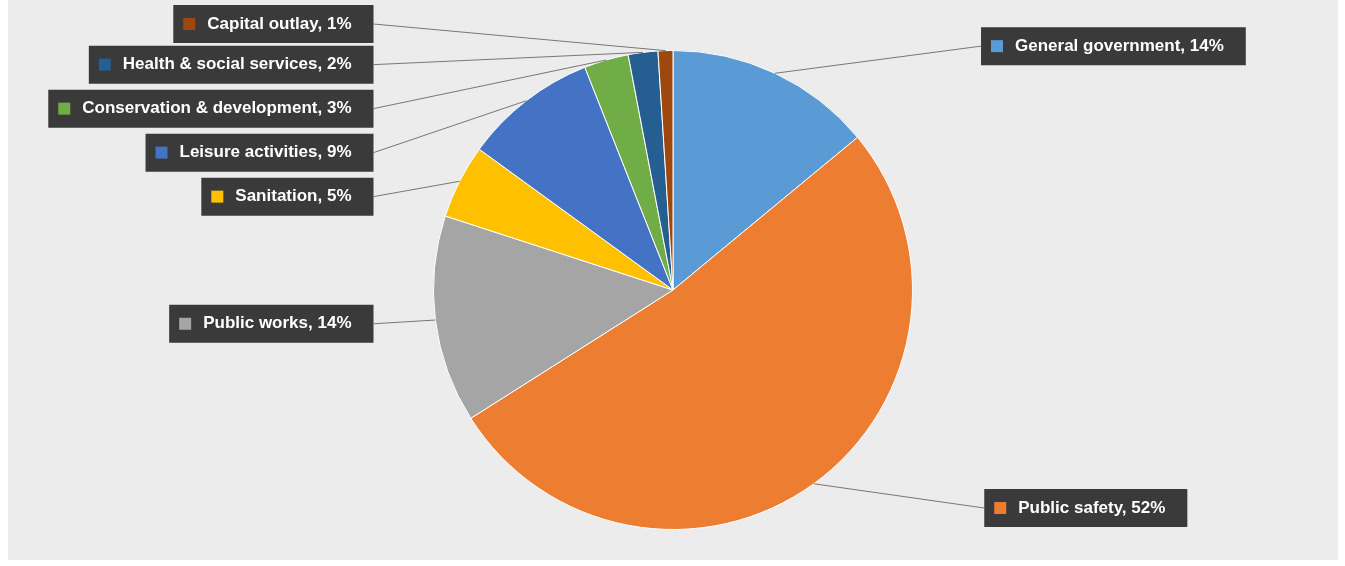 The height and width of the screenshot is (566, 1345). I want to click on legend-label: Health & social services, 2%, so click(237, 64).